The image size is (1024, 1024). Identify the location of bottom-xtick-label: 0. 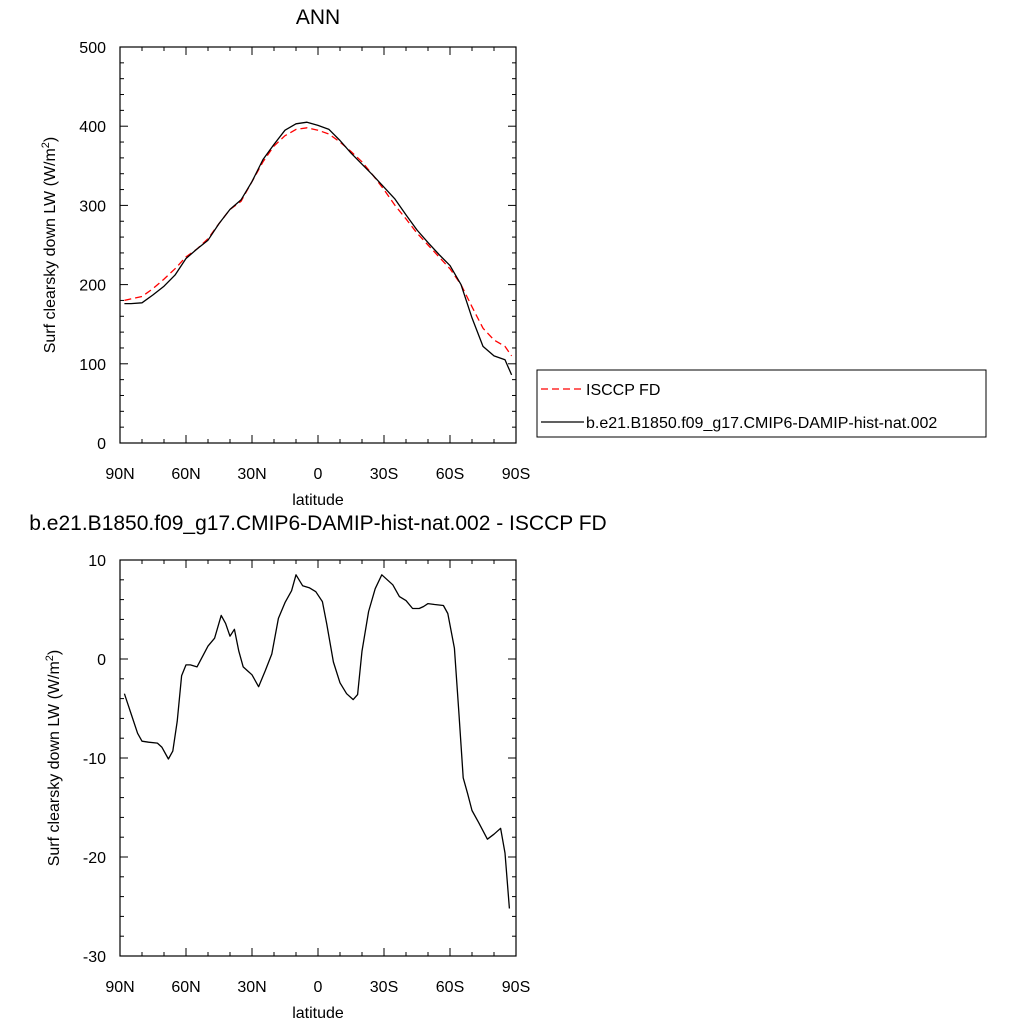
(318, 987).